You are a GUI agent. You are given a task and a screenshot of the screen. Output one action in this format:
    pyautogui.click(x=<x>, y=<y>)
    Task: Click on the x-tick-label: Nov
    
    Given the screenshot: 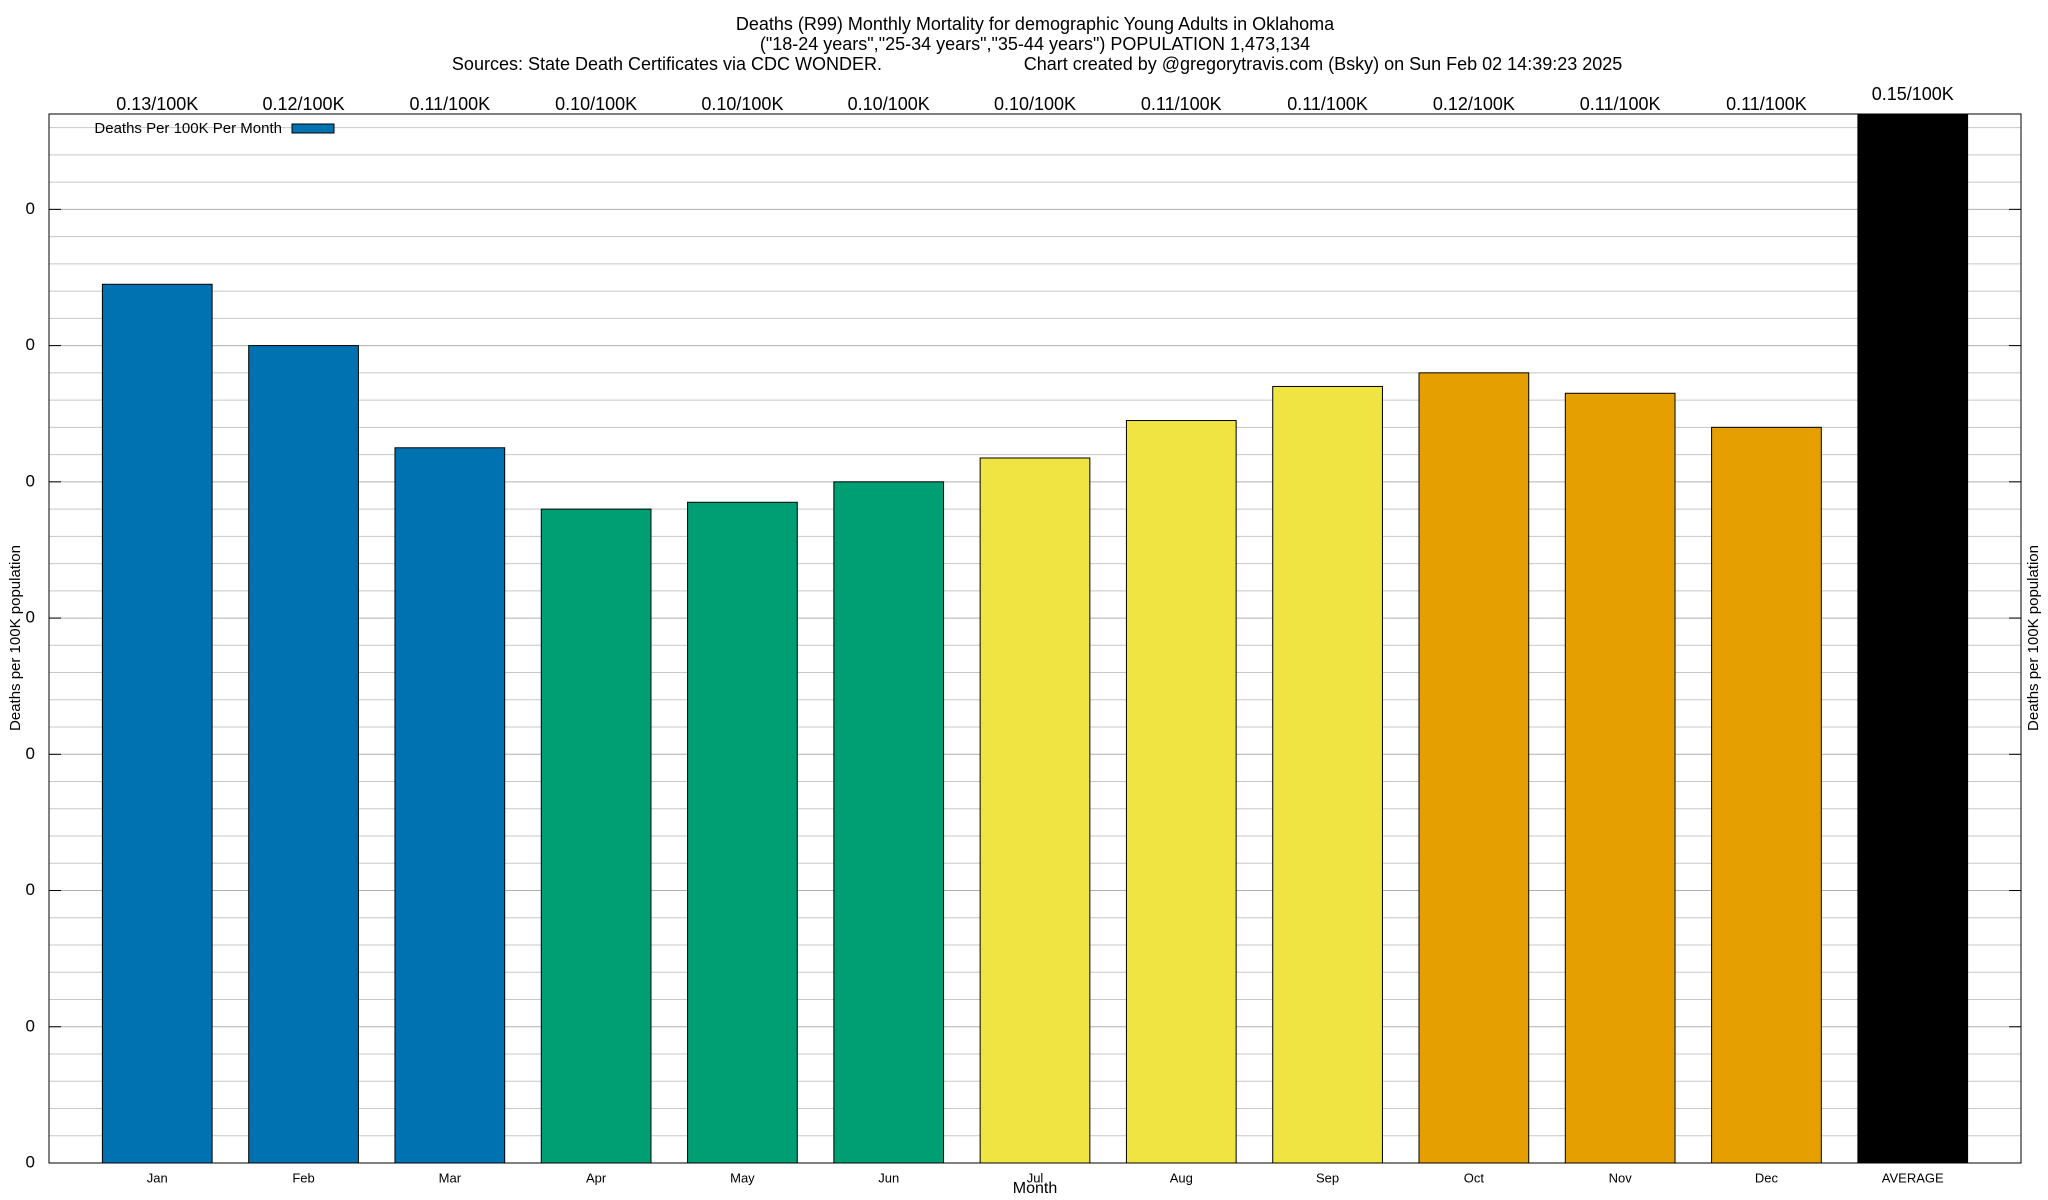 What is the action you would take?
    pyautogui.click(x=1621, y=1177)
    